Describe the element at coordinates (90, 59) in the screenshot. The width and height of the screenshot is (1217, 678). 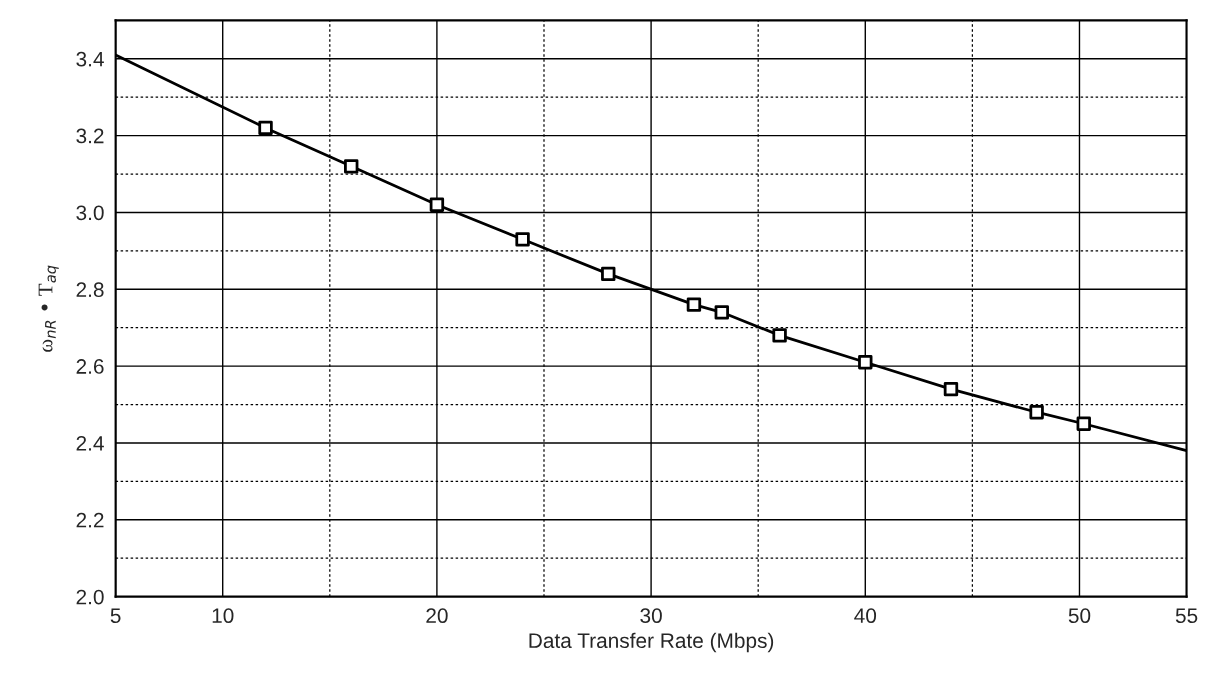
I see `y-tick-label: 3.4` at that location.